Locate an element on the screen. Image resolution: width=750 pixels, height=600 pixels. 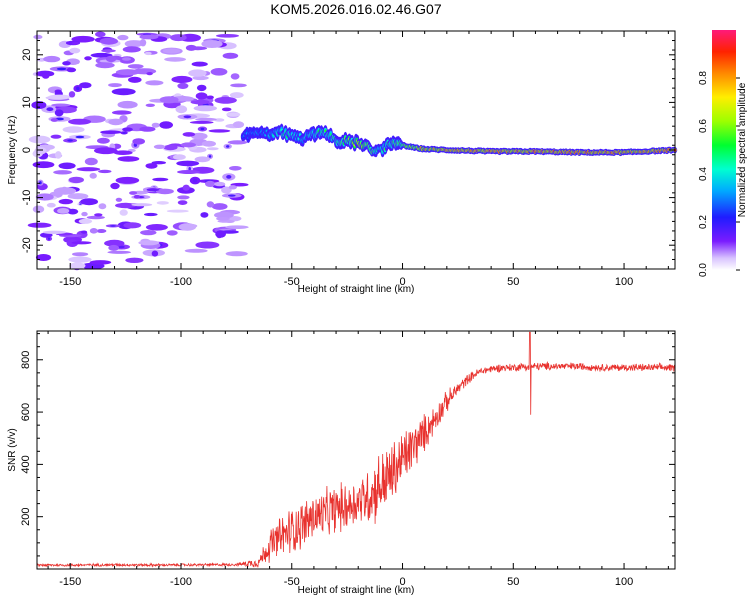
colorbar-tick-label: 0.8 is located at coordinates (703, 78).